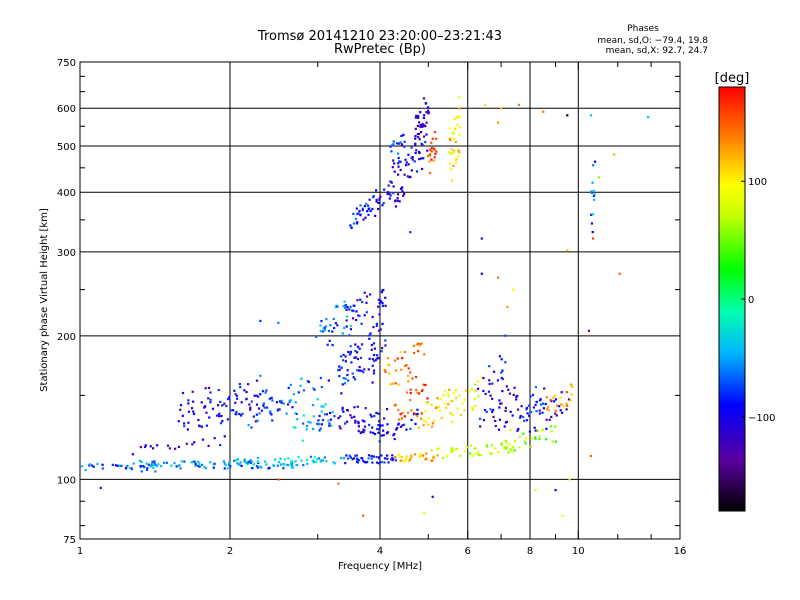 This screenshot has height=600, width=800. I want to click on colorbar-unit: [deg], so click(732, 78).